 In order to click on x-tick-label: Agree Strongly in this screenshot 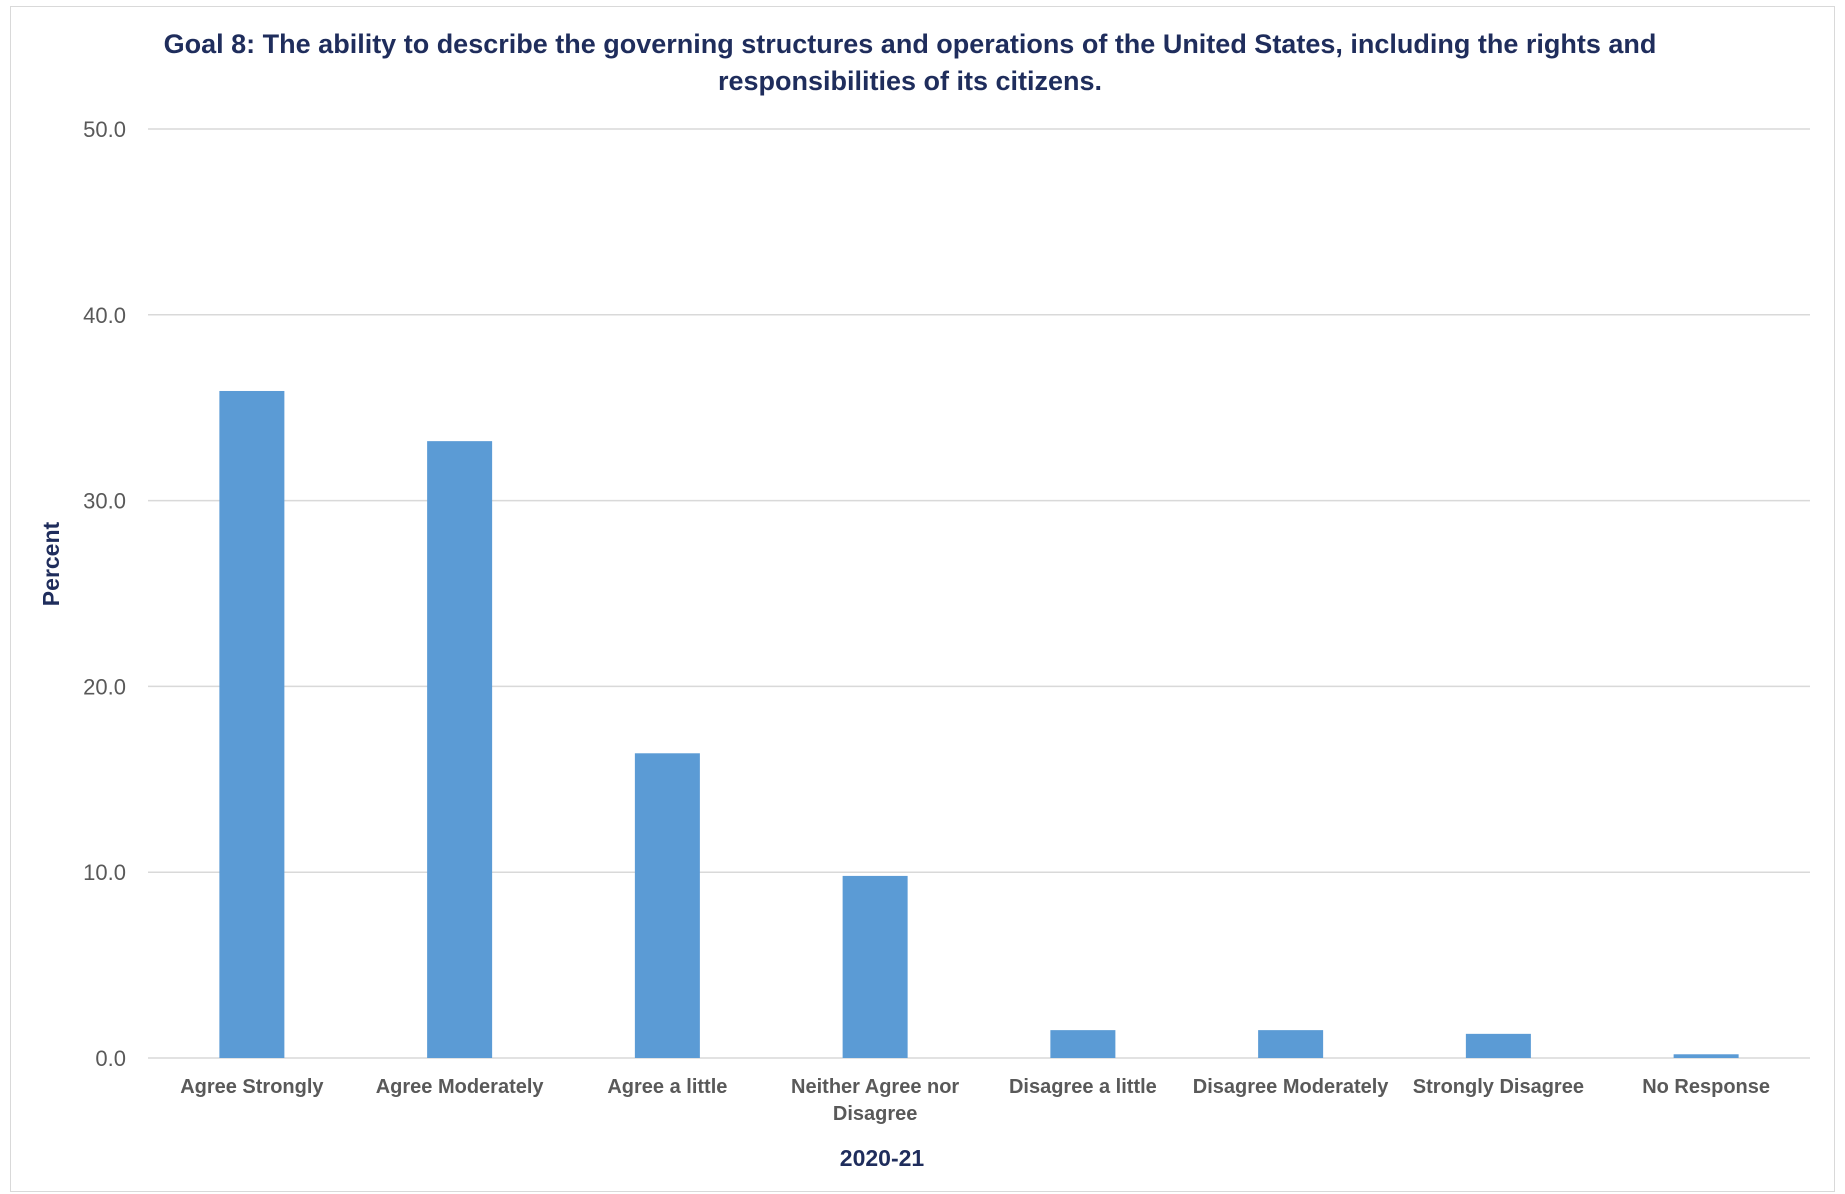, I will do `click(252, 1087)`.